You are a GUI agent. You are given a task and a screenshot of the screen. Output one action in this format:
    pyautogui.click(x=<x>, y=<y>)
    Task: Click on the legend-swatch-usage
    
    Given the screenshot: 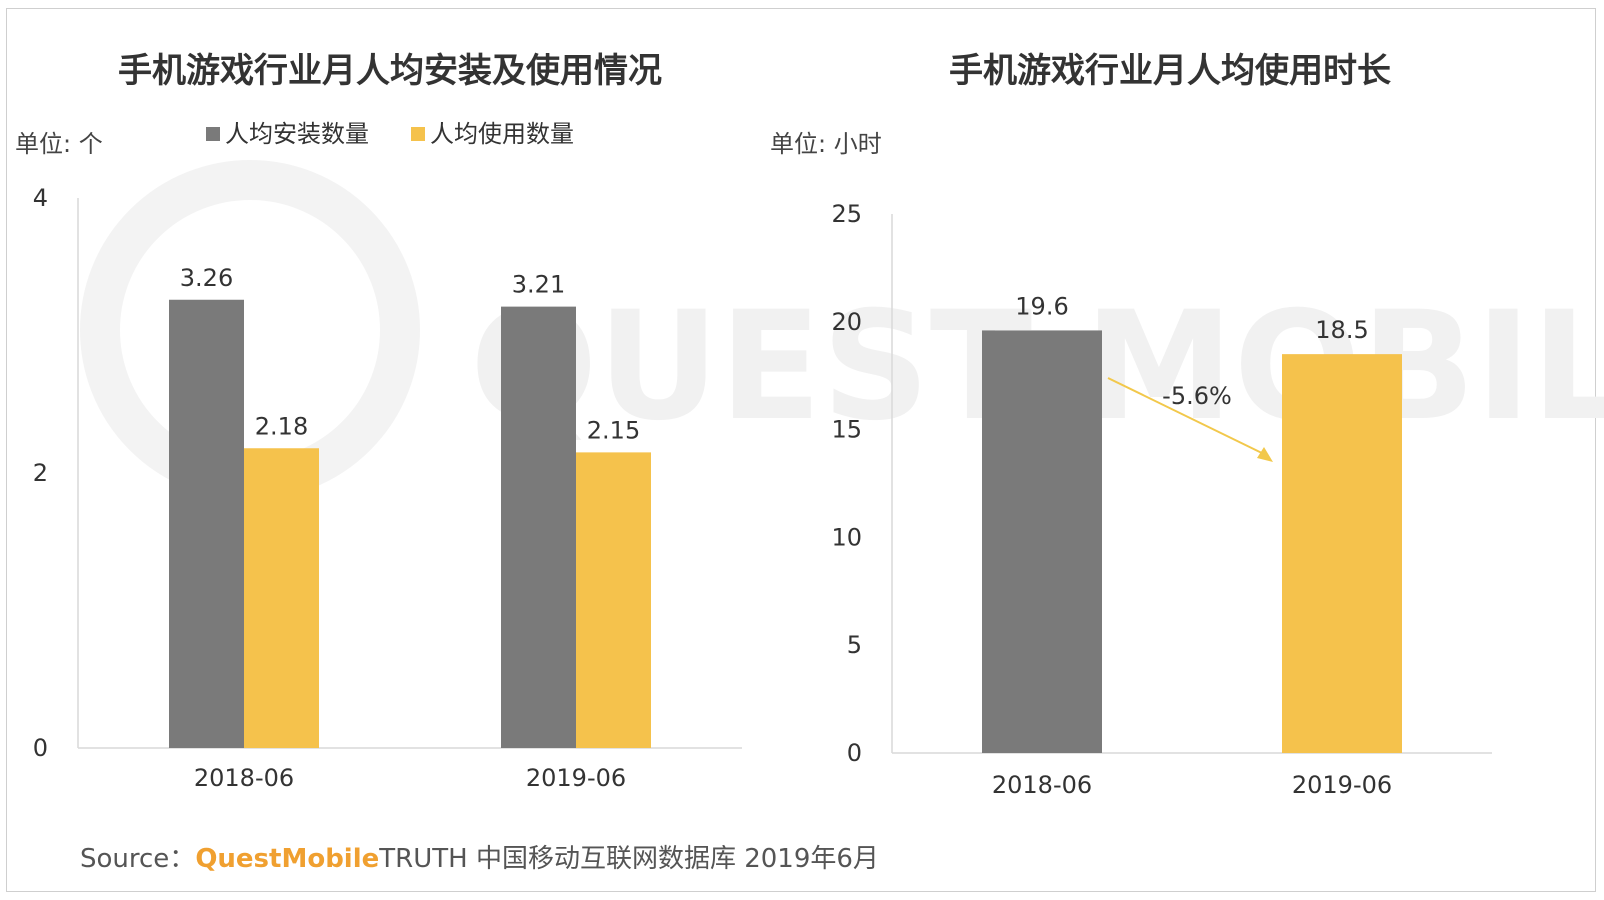 What is the action you would take?
    pyautogui.click(x=418, y=134)
    